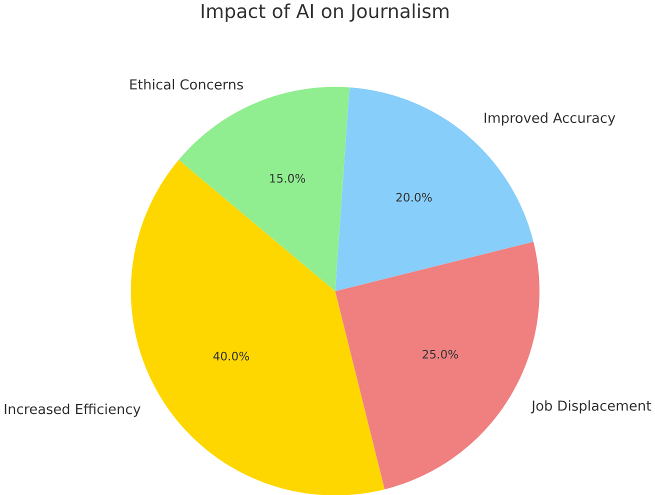 Image resolution: width=655 pixels, height=495 pixels. I want to click on data-label: 15.0%, so click(288, 178).